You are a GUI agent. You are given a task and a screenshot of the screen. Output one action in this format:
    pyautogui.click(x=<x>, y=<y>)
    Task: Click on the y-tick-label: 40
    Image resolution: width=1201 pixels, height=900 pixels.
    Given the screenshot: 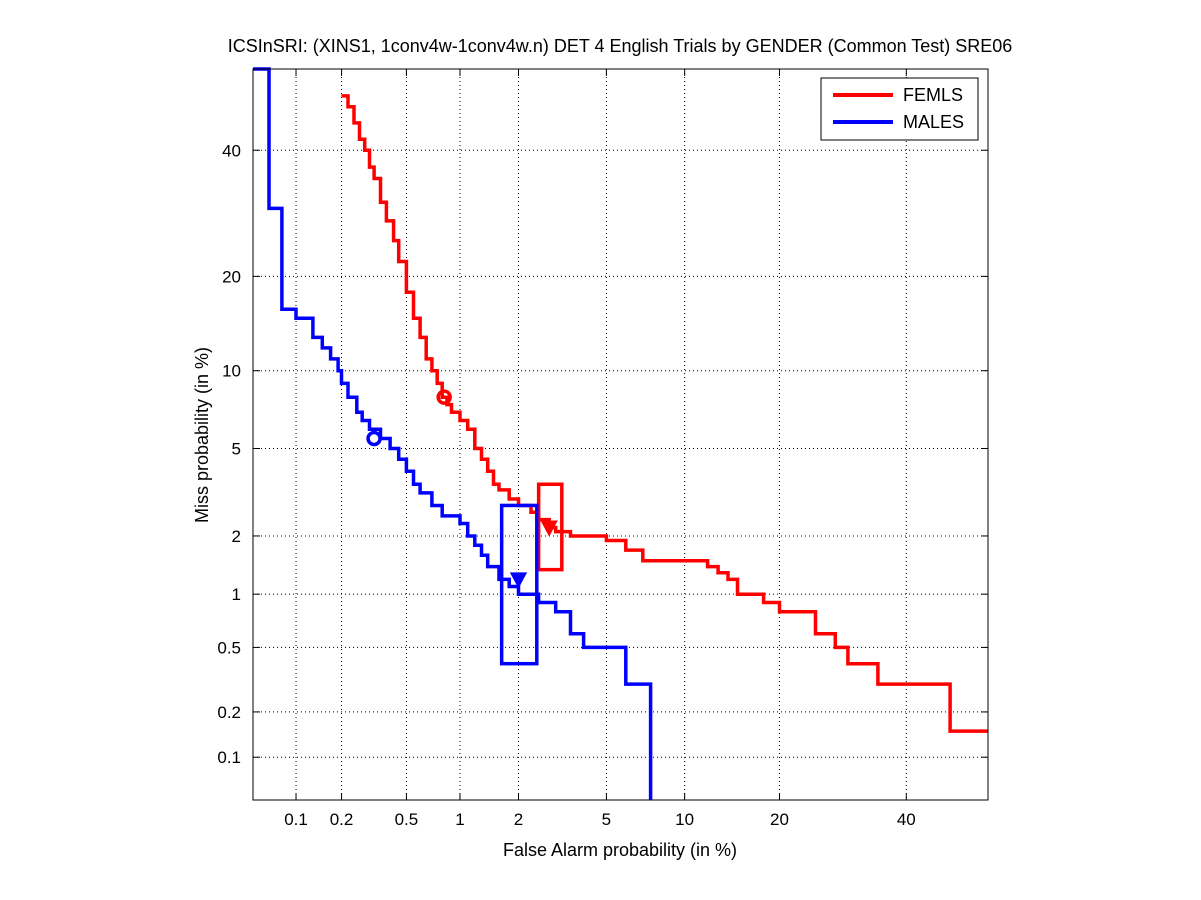 What is the action you would take?
    pyautogui.click(x=231, y=150)
    